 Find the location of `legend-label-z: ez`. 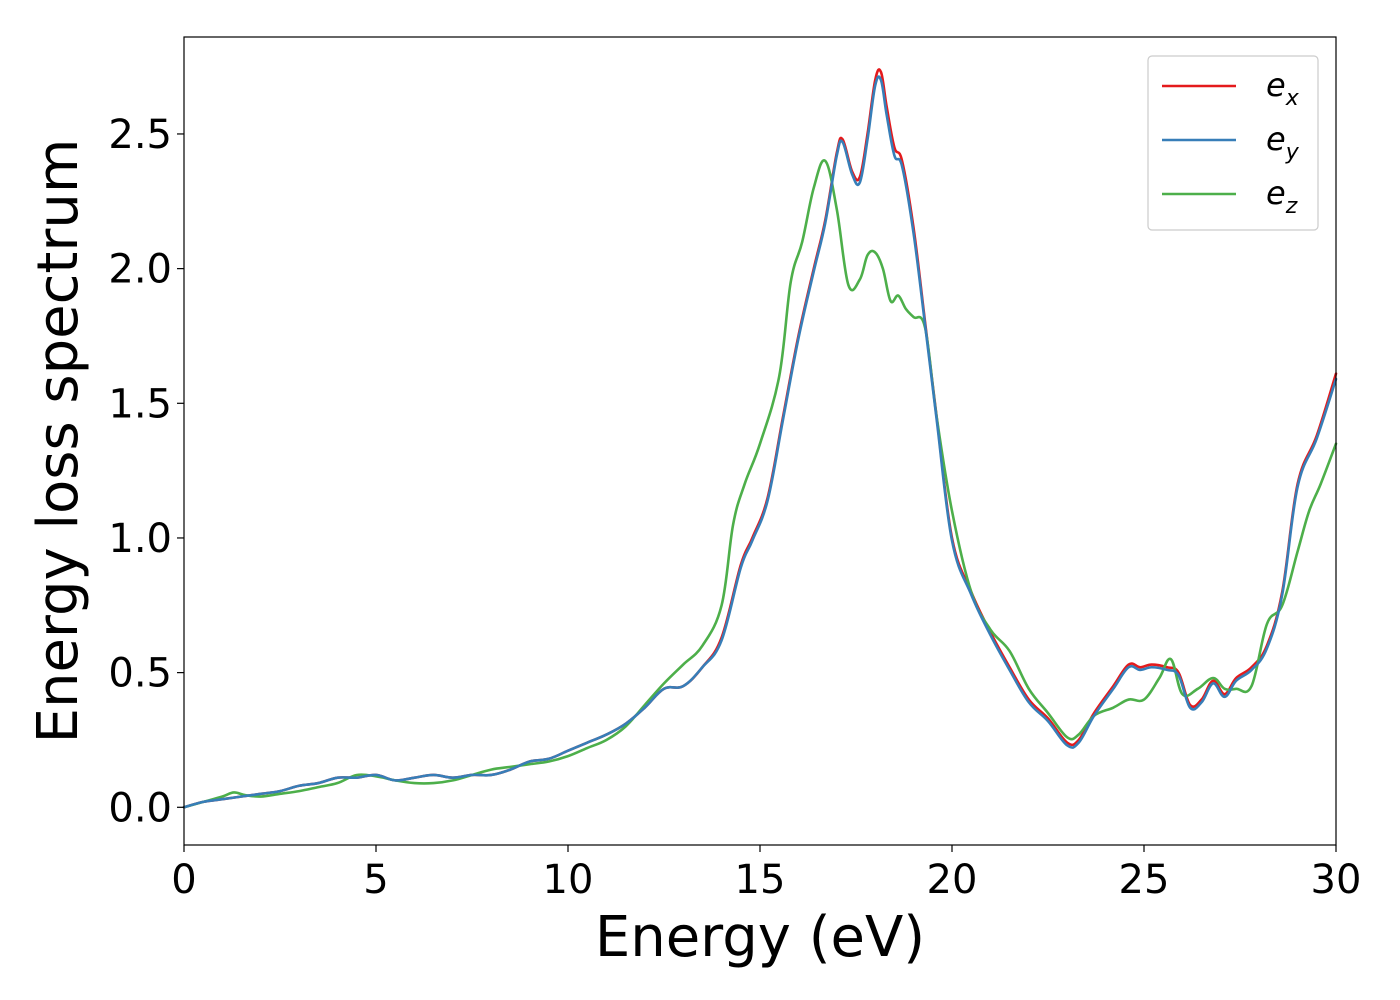

legend-label-z: ez is located at coordinates (1282, 196).